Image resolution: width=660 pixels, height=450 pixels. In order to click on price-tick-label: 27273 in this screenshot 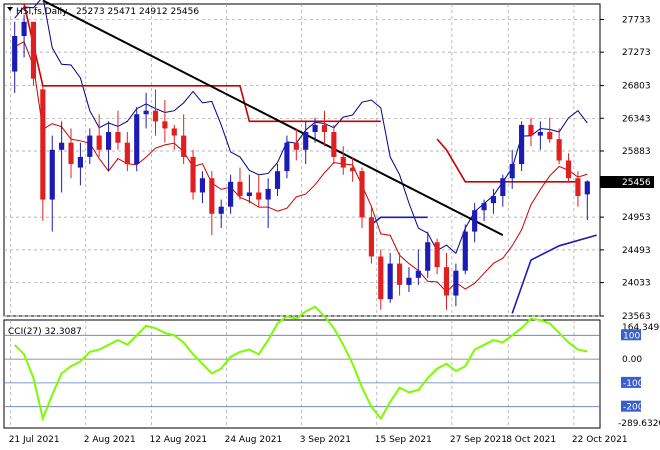, I will do `click(636, 53)`.